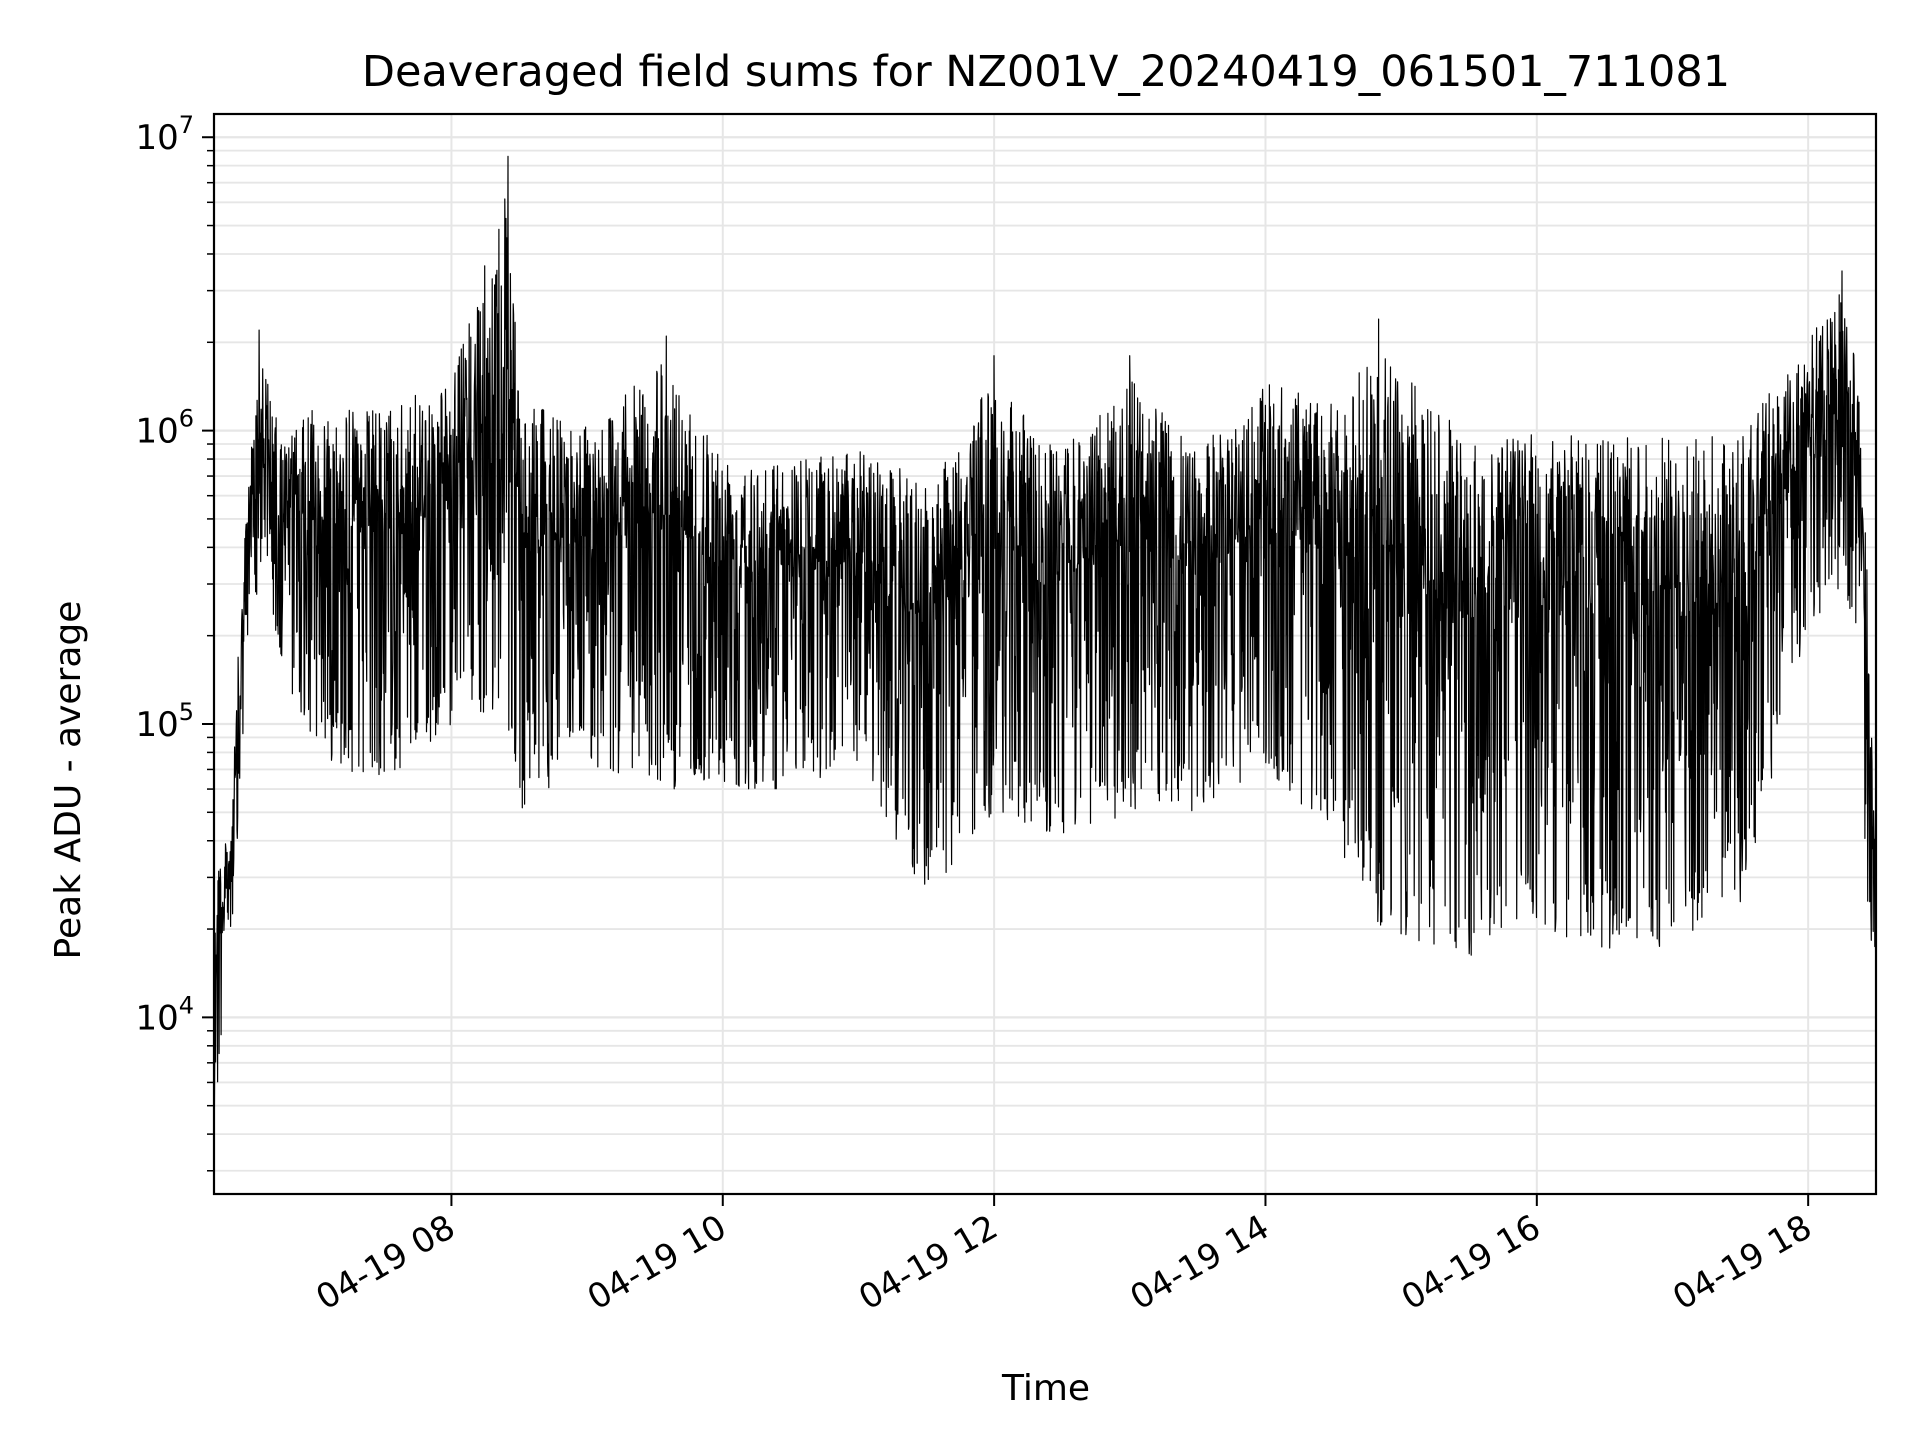 This screenshot has height=1440, width=1920. I want to click on y-axis-label: Peak ADU - average, so click(68, 780).